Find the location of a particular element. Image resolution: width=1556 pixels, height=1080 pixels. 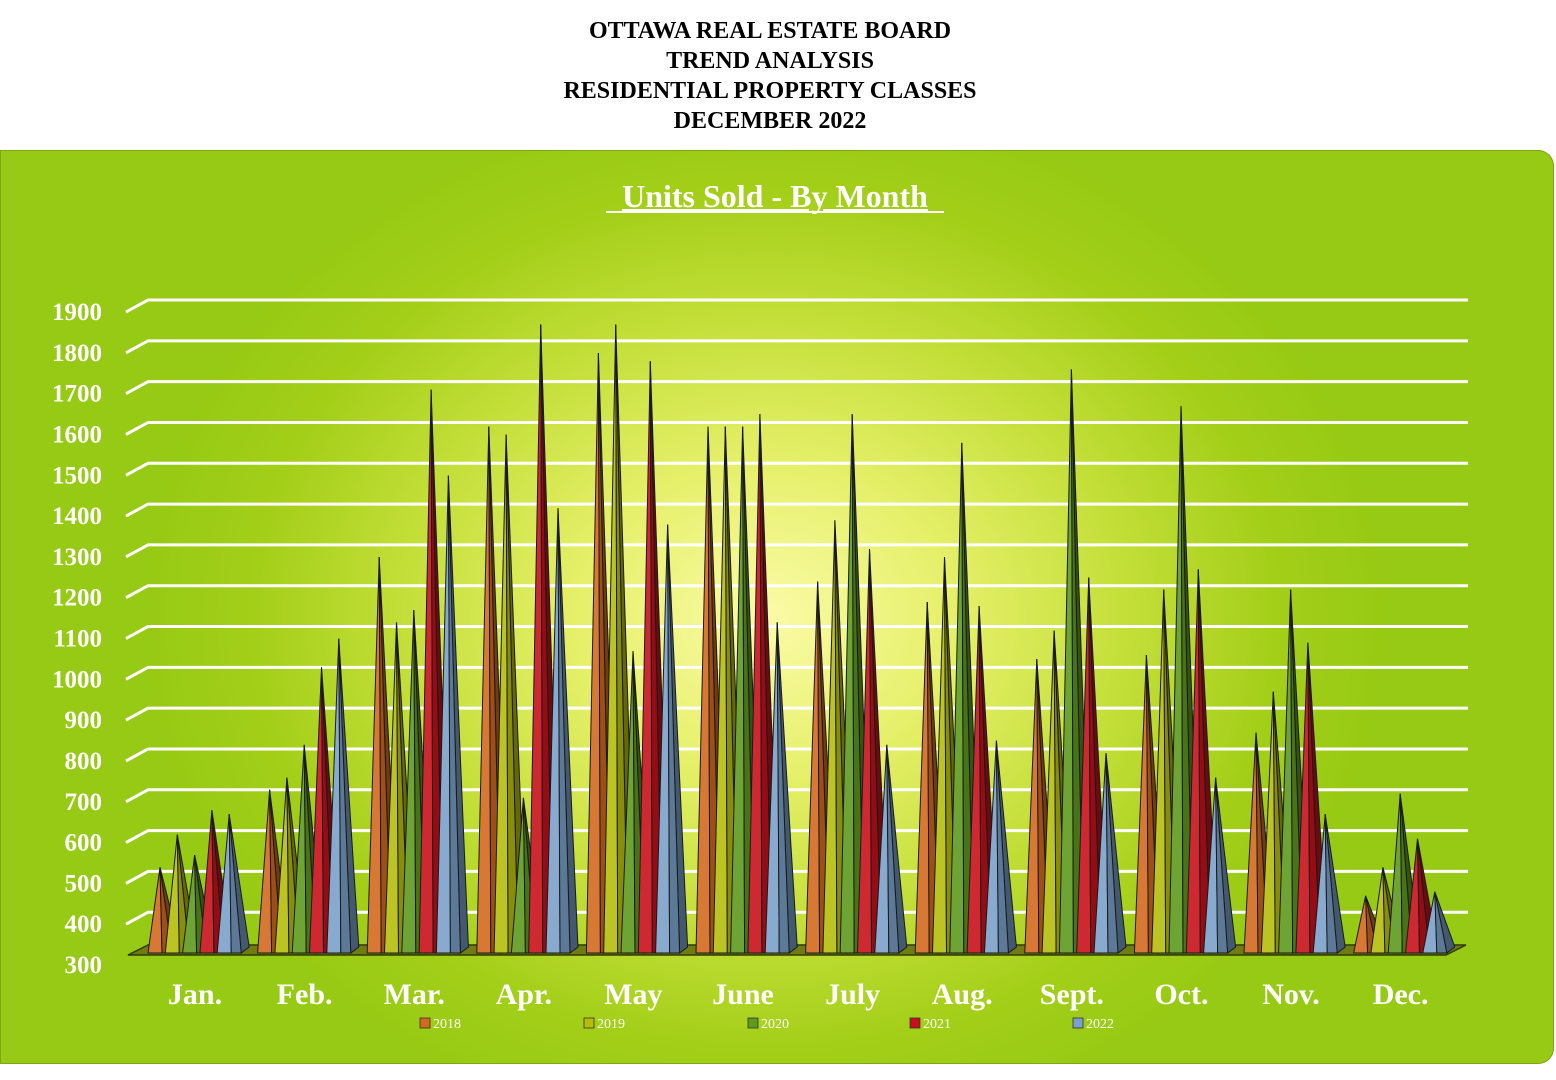

x-tick-label: June is located at coordinates (743, 994).